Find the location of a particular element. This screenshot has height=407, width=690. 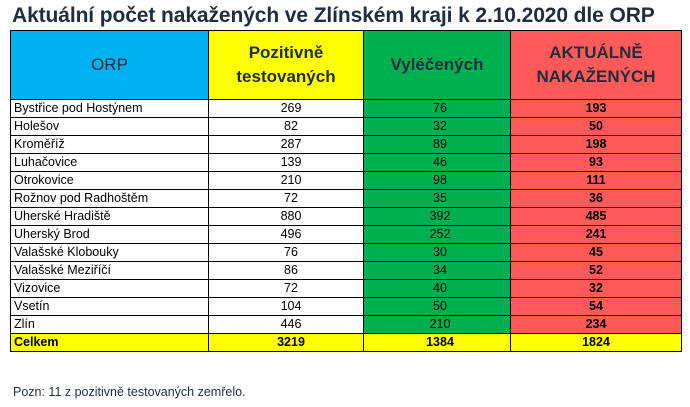

table-row: Valašské Klobouky 76 30 45 is located at coordinates (346, 252).